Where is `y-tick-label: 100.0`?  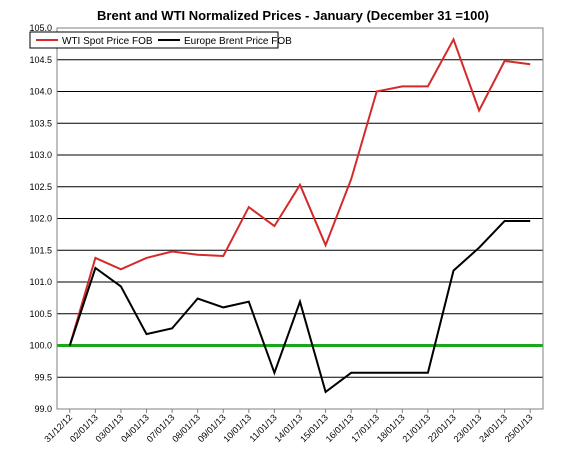
y-tick-label: 100.0 is located at coordinates (40, 346).